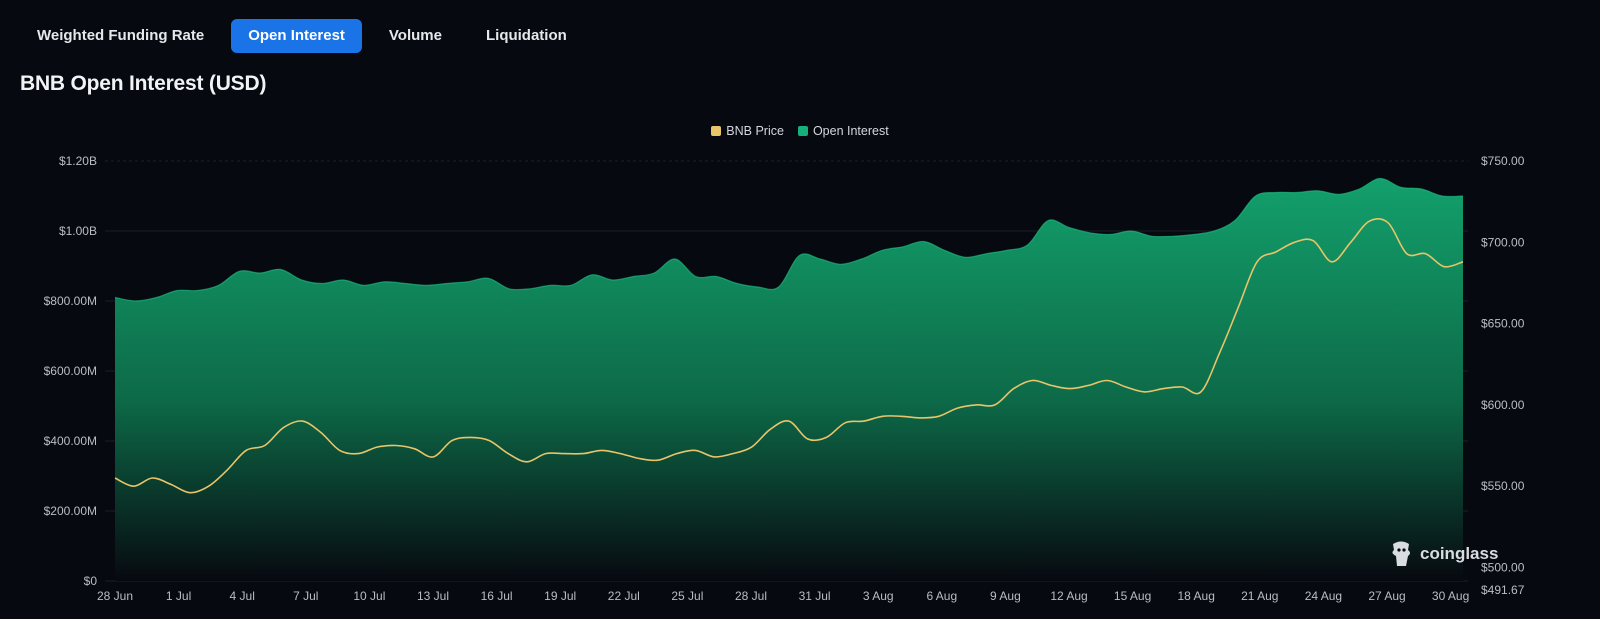 The image size is (1600, 619). I want to click on tab-volume: Volume, so click(415, 35).